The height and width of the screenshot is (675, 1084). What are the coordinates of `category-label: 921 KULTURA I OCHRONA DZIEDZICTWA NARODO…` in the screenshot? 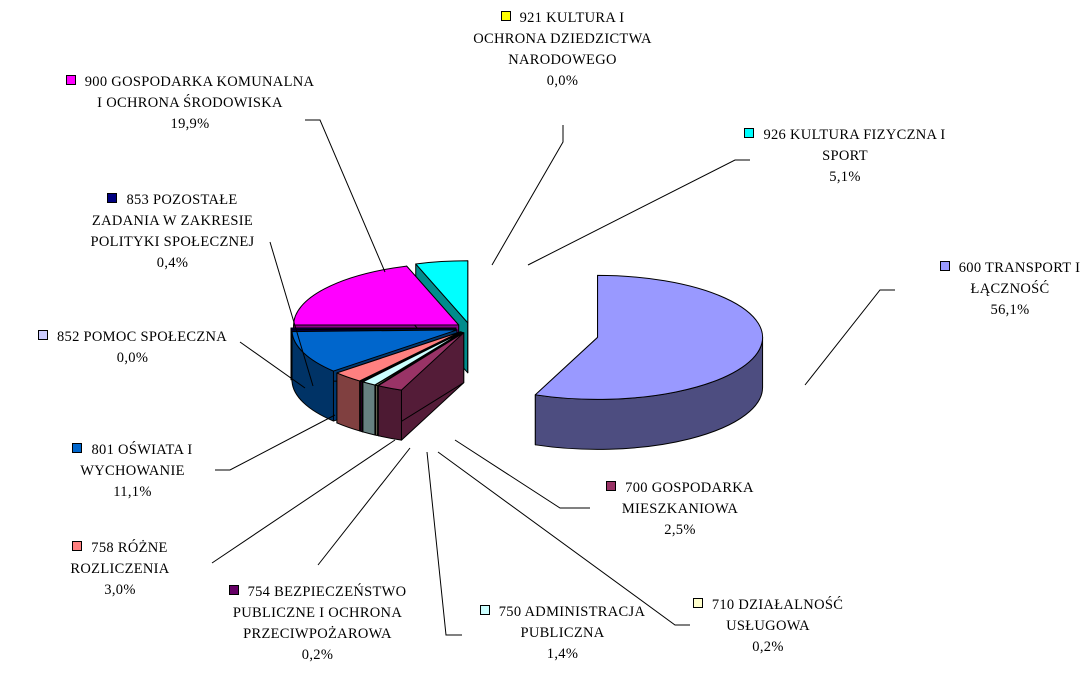 It's located at (562, 39).